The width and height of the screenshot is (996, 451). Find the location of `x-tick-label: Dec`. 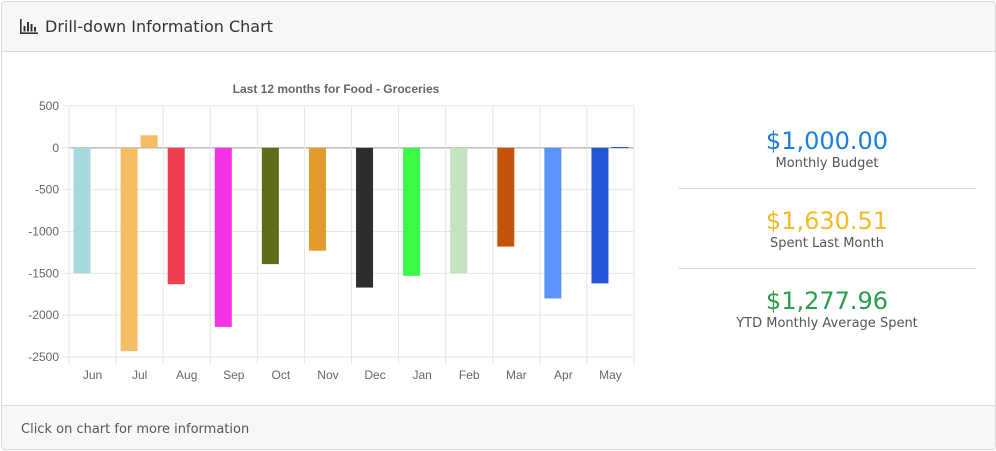

x-tick-label: Dec is located at coordinates (374, 375).